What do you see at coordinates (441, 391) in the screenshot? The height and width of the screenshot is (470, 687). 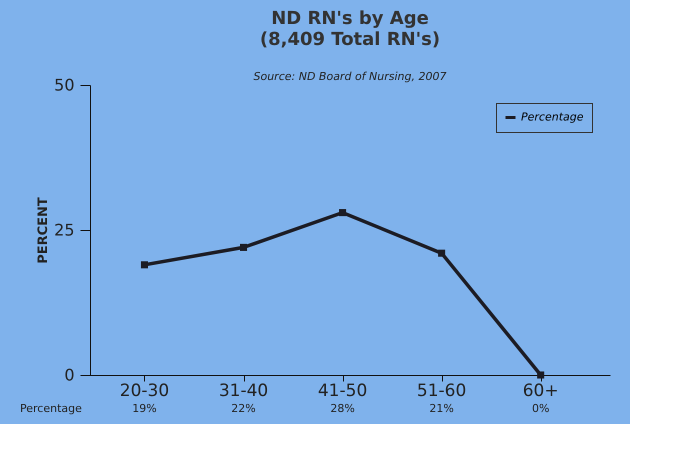 I see `x-tick-label: 51-60` at bounding box center [441, 391].